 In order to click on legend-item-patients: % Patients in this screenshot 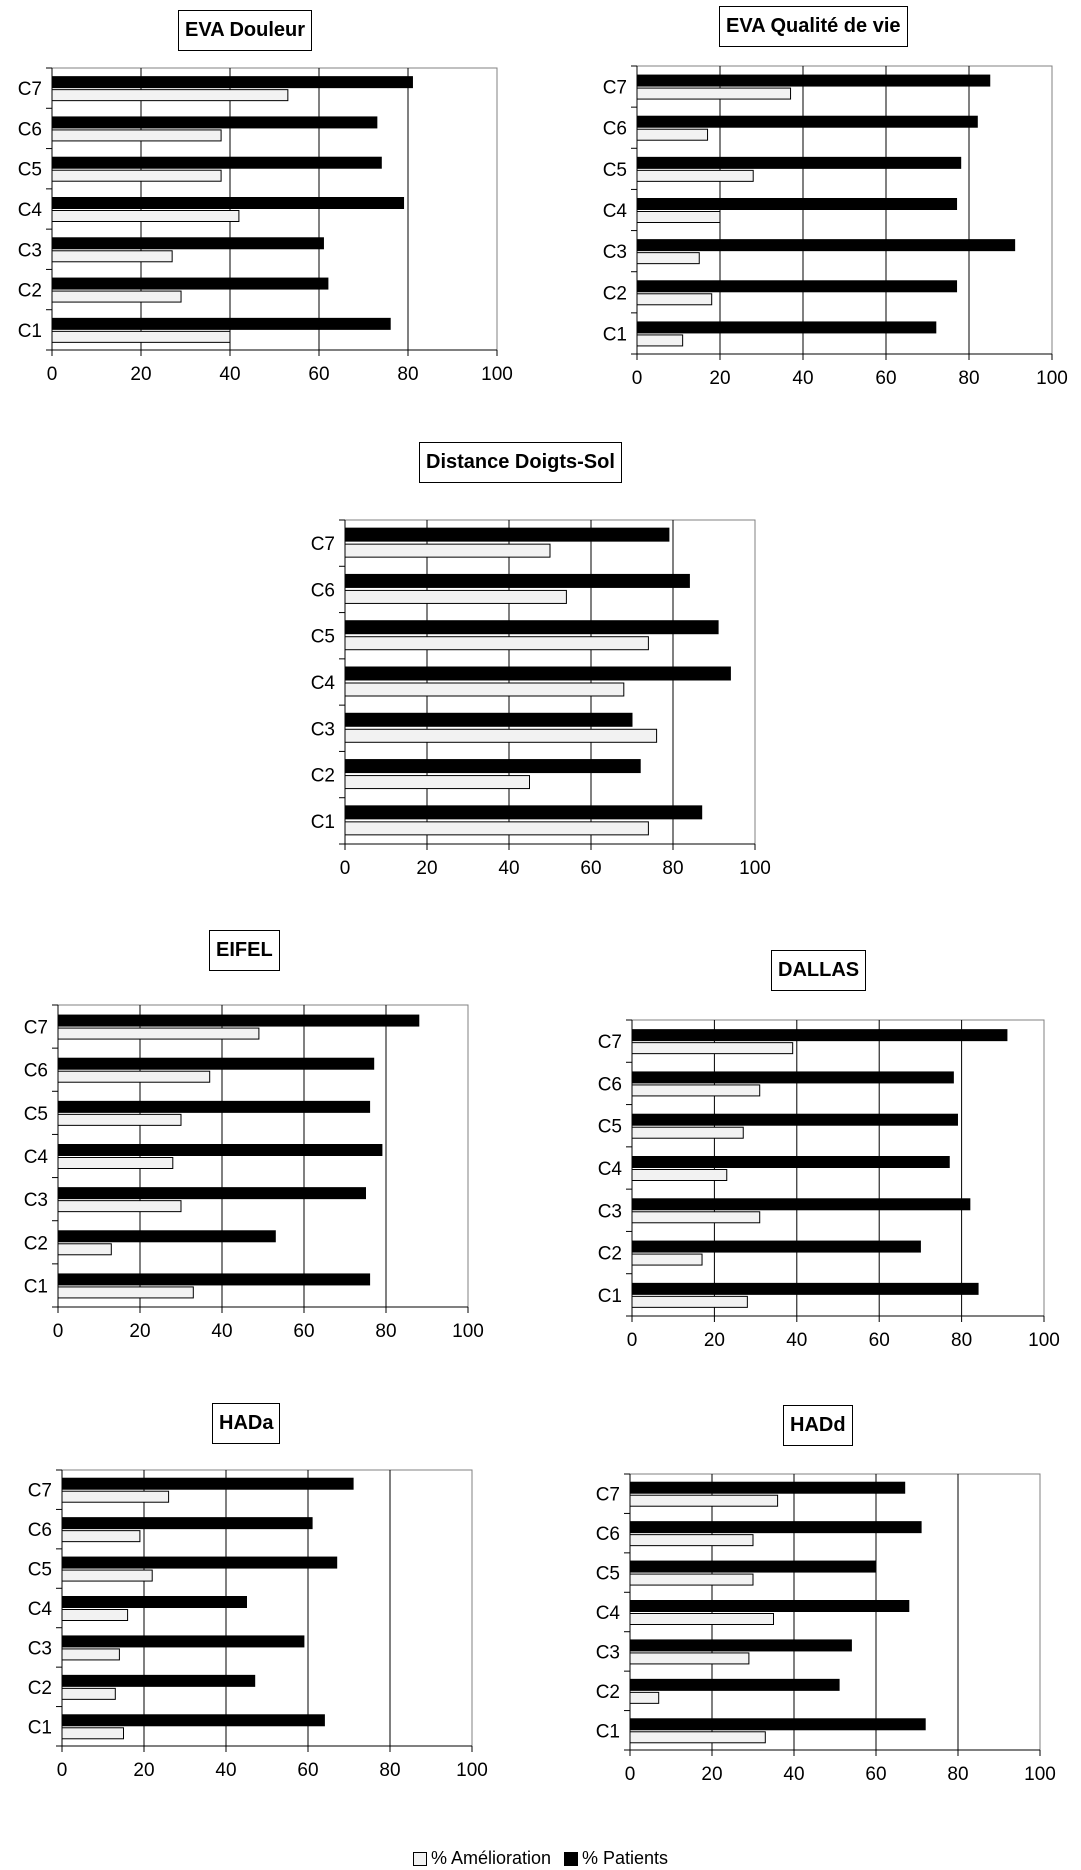, I will do `click(616, 1858)`.